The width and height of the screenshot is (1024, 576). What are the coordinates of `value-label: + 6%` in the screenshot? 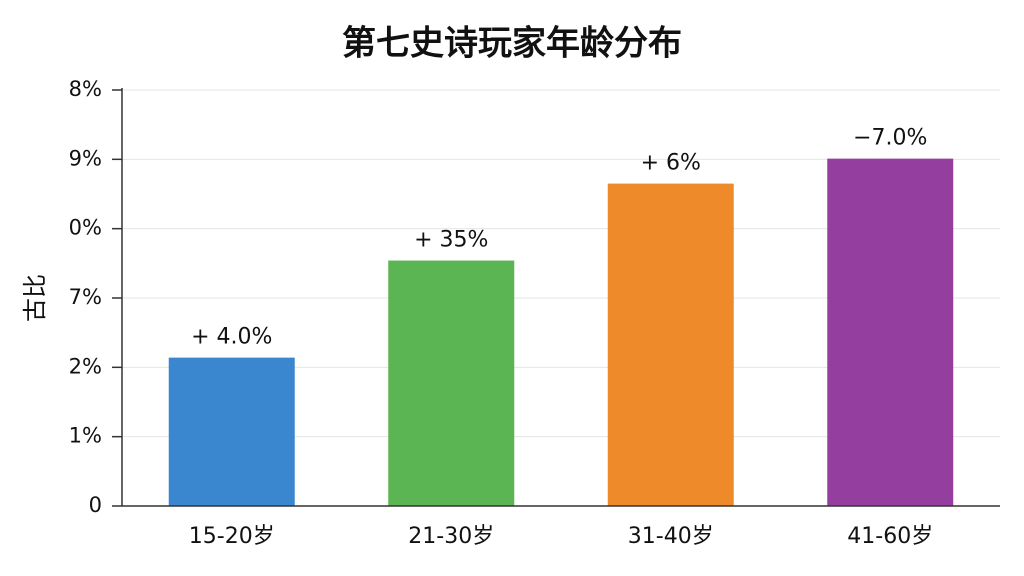 It's located at (671, 163).